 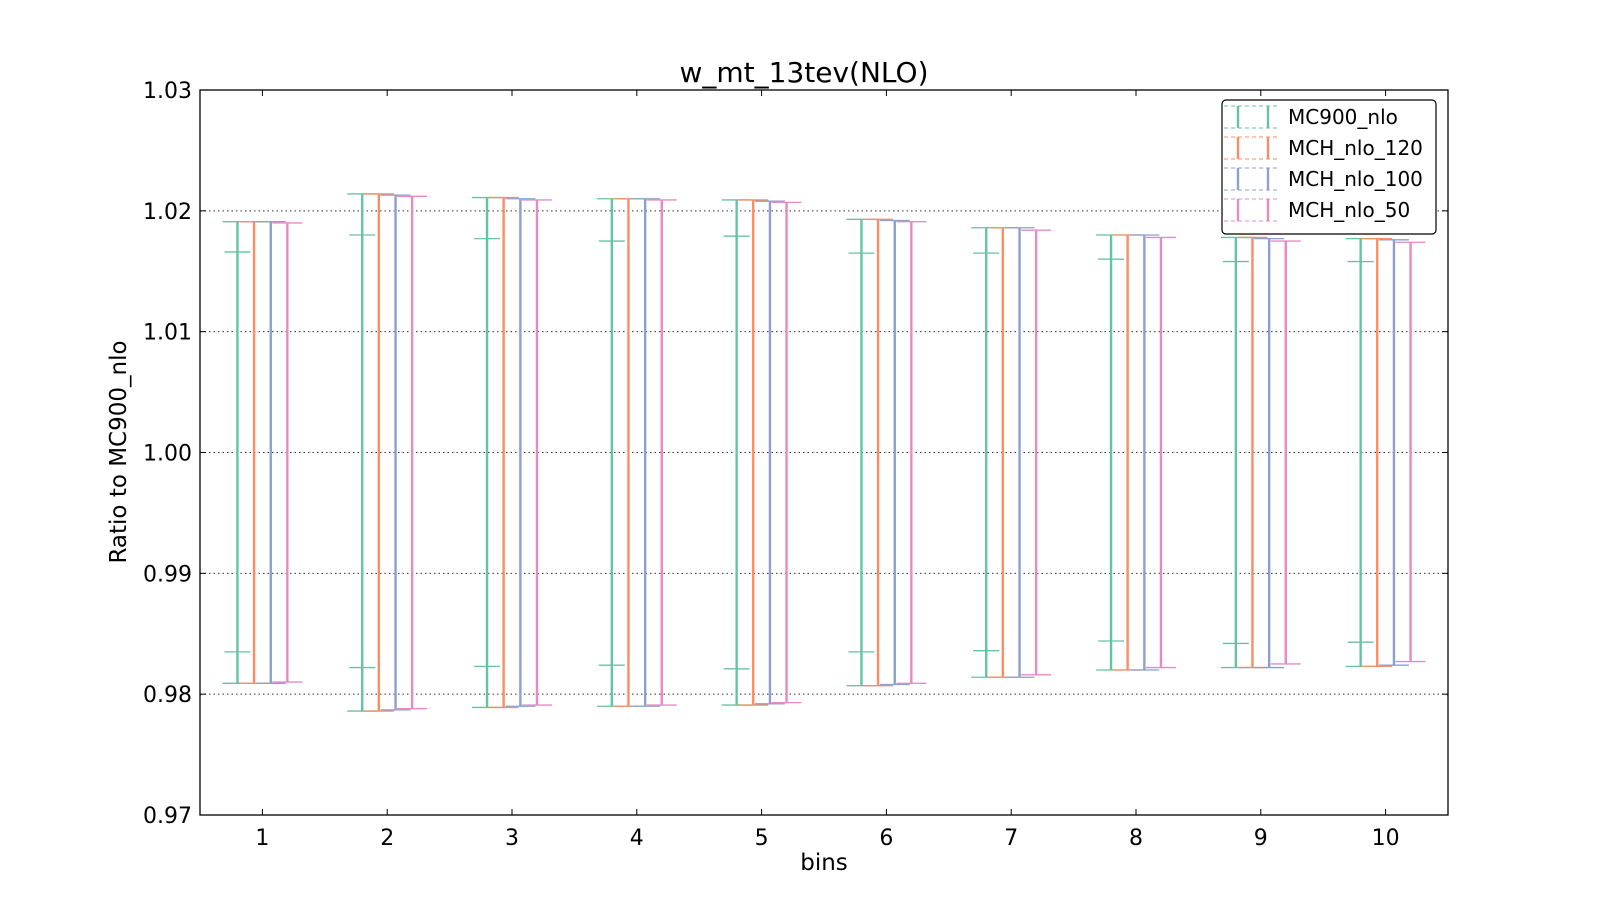 What do you see at coordinates (119, 451) in the screenshot?
I see `y-axis-label: Ratio to MC900_nlo` at bounding box center [119, 451].